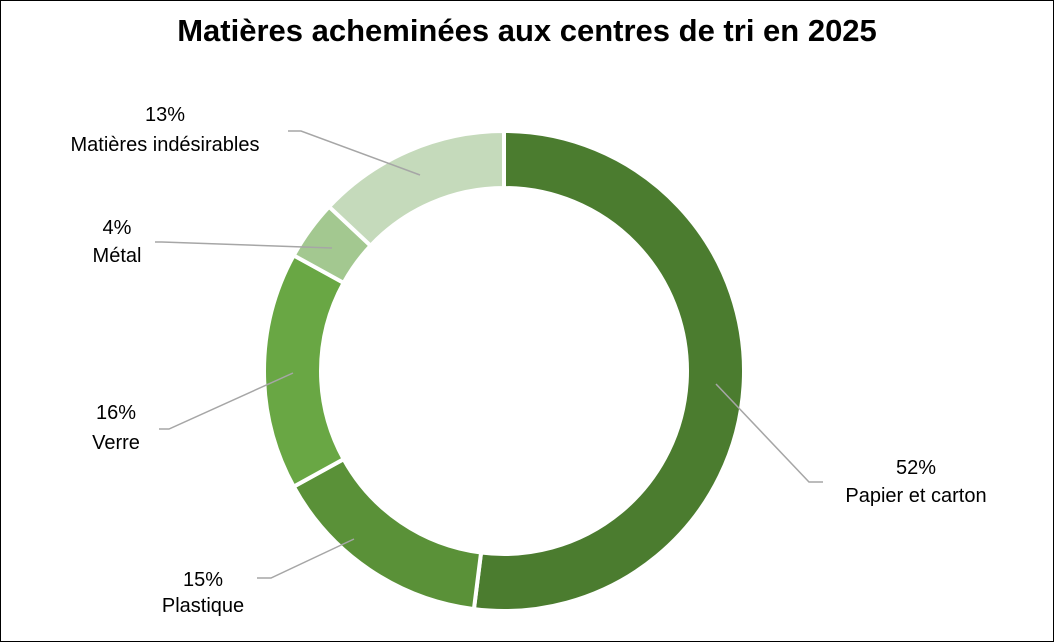 This screenshot has width=1054, height=642. I want to click on data-label-category: Plastique, so click(203, 606).